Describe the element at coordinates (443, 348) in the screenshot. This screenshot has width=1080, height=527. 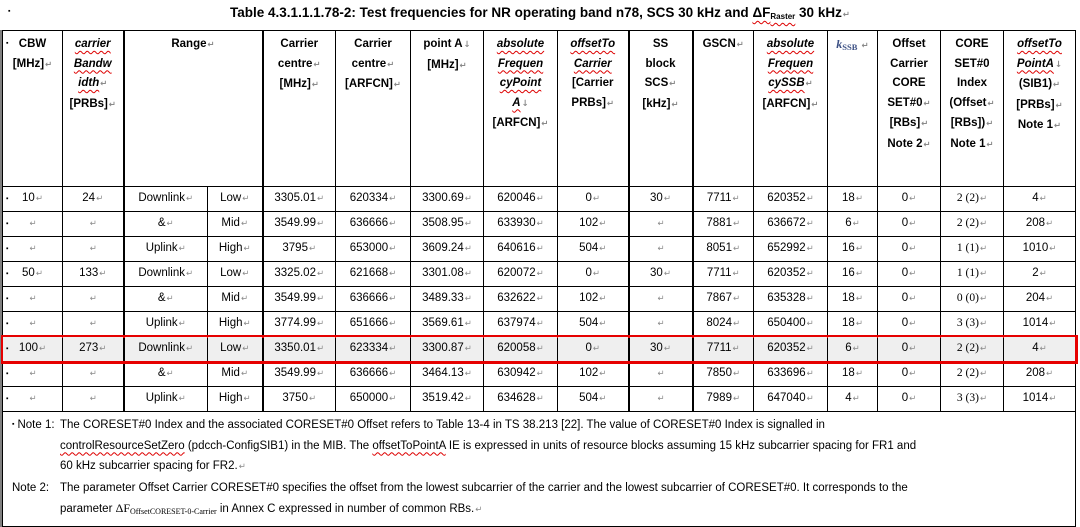
I see `cell-value: 3300.87` at that location.